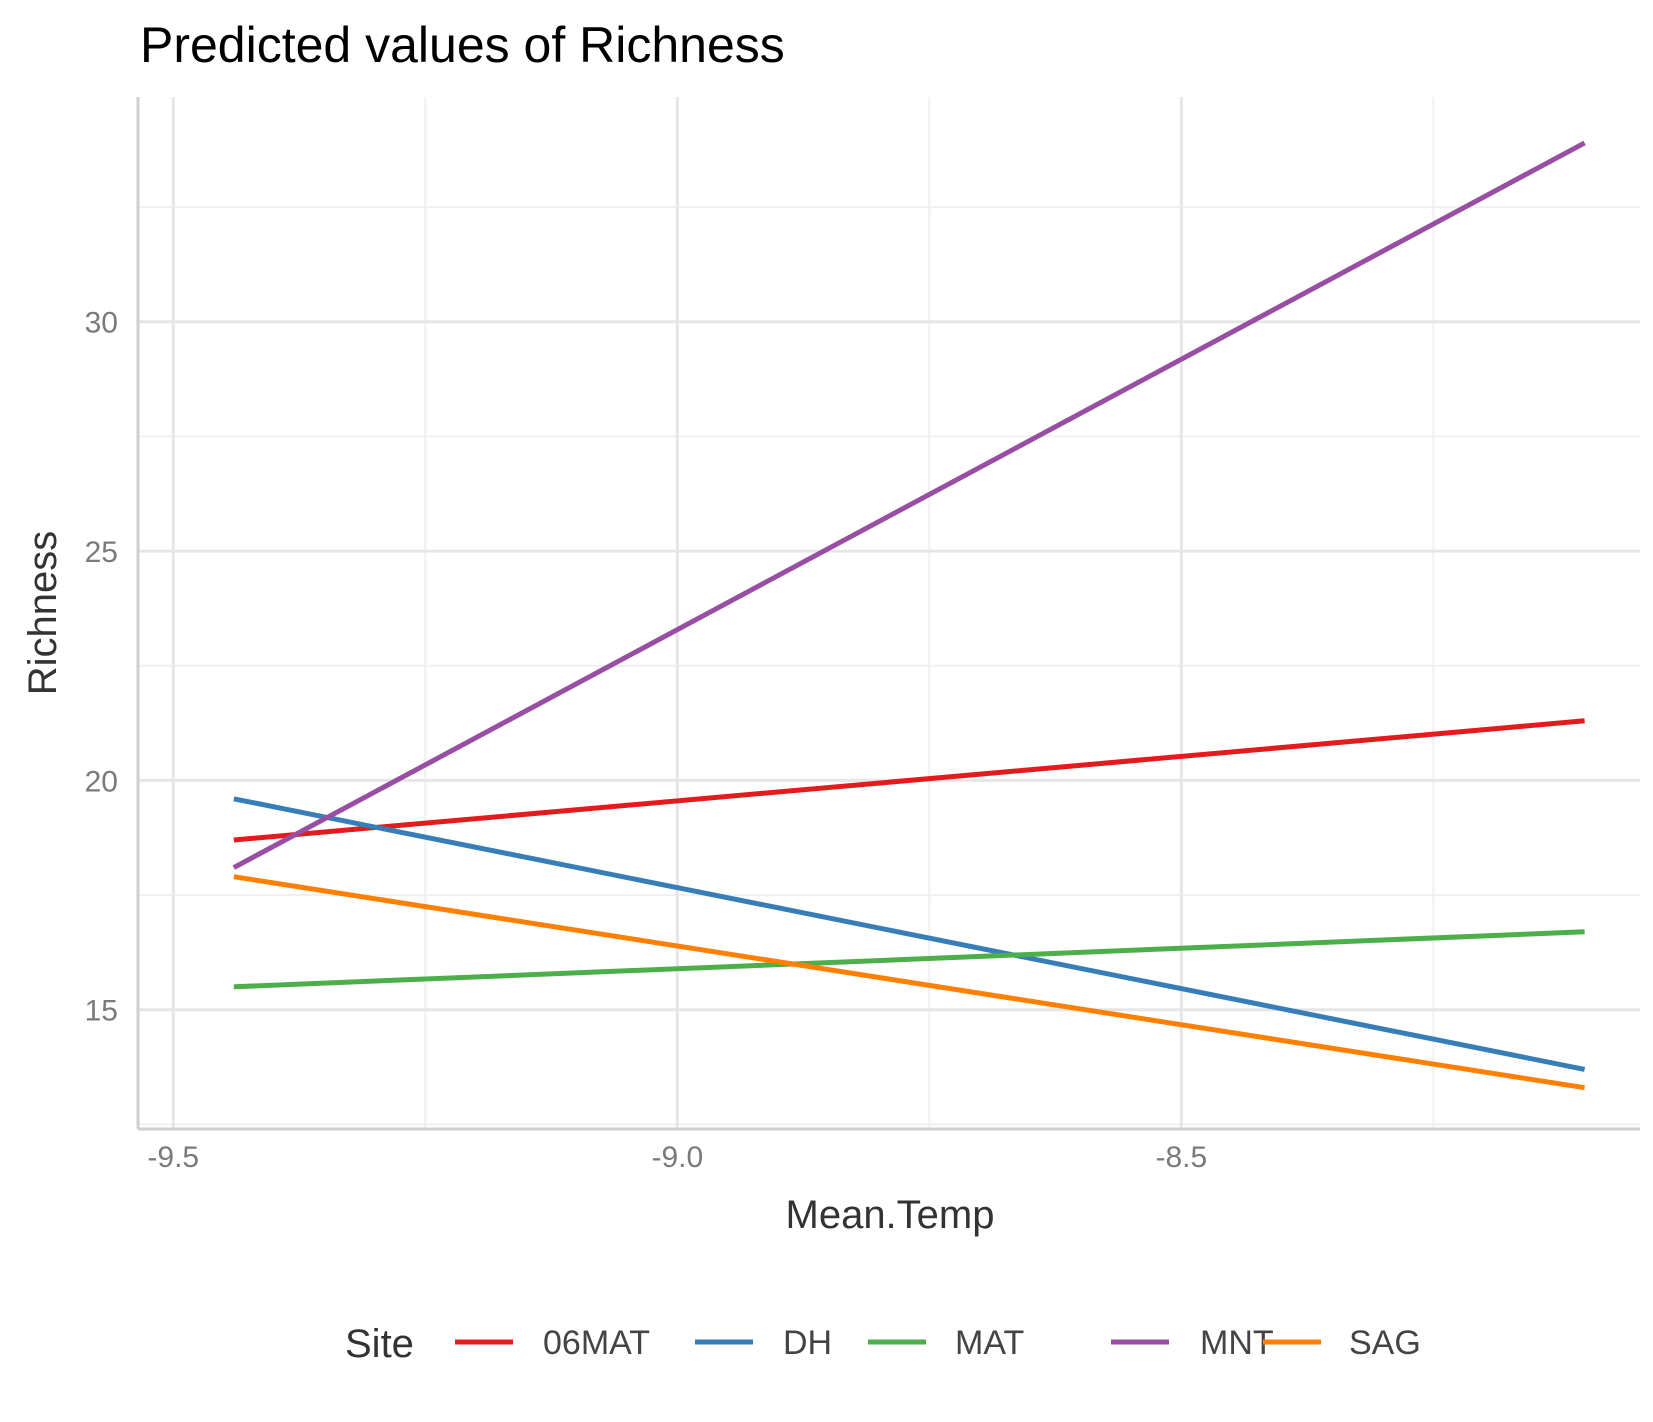  I want to click on x-tick-label: -8.5, so click(1181, 1157).